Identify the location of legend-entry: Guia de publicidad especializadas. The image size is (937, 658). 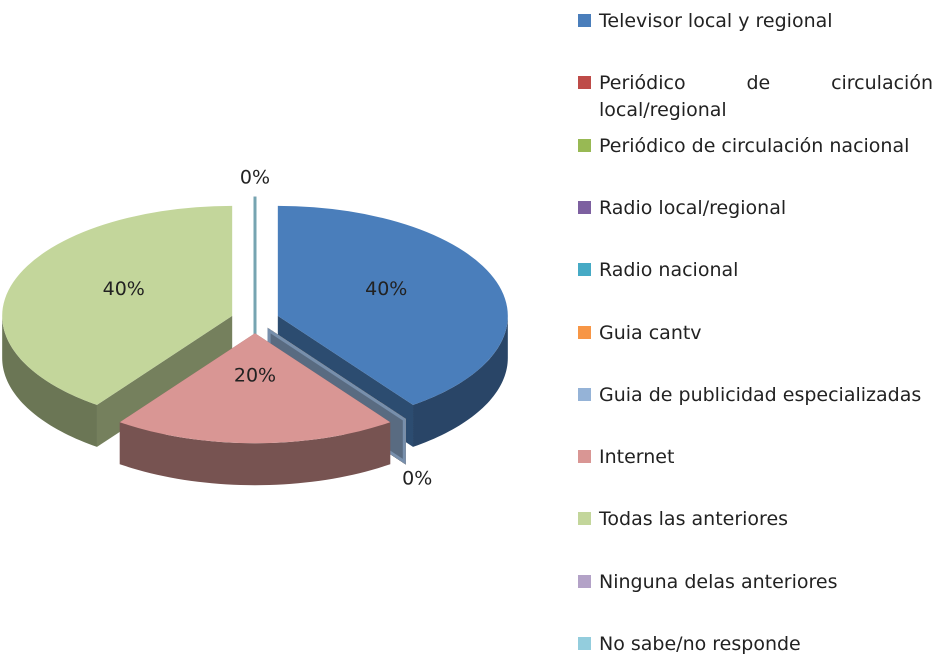
(755, 395).